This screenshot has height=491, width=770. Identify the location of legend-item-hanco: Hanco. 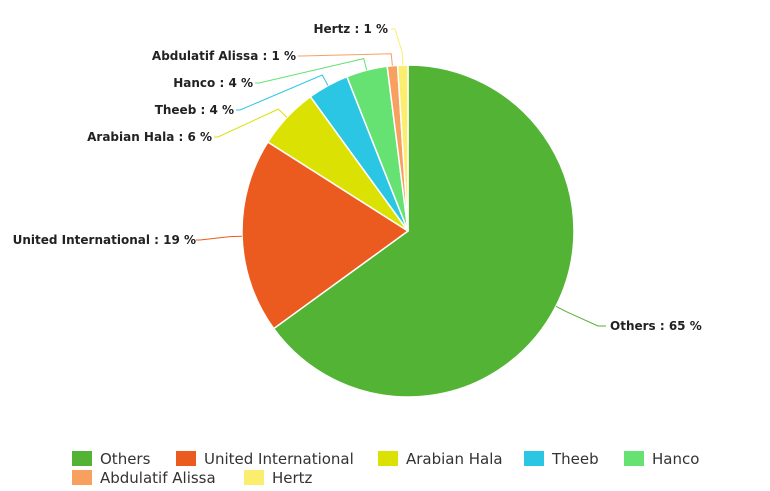
(661, 459).